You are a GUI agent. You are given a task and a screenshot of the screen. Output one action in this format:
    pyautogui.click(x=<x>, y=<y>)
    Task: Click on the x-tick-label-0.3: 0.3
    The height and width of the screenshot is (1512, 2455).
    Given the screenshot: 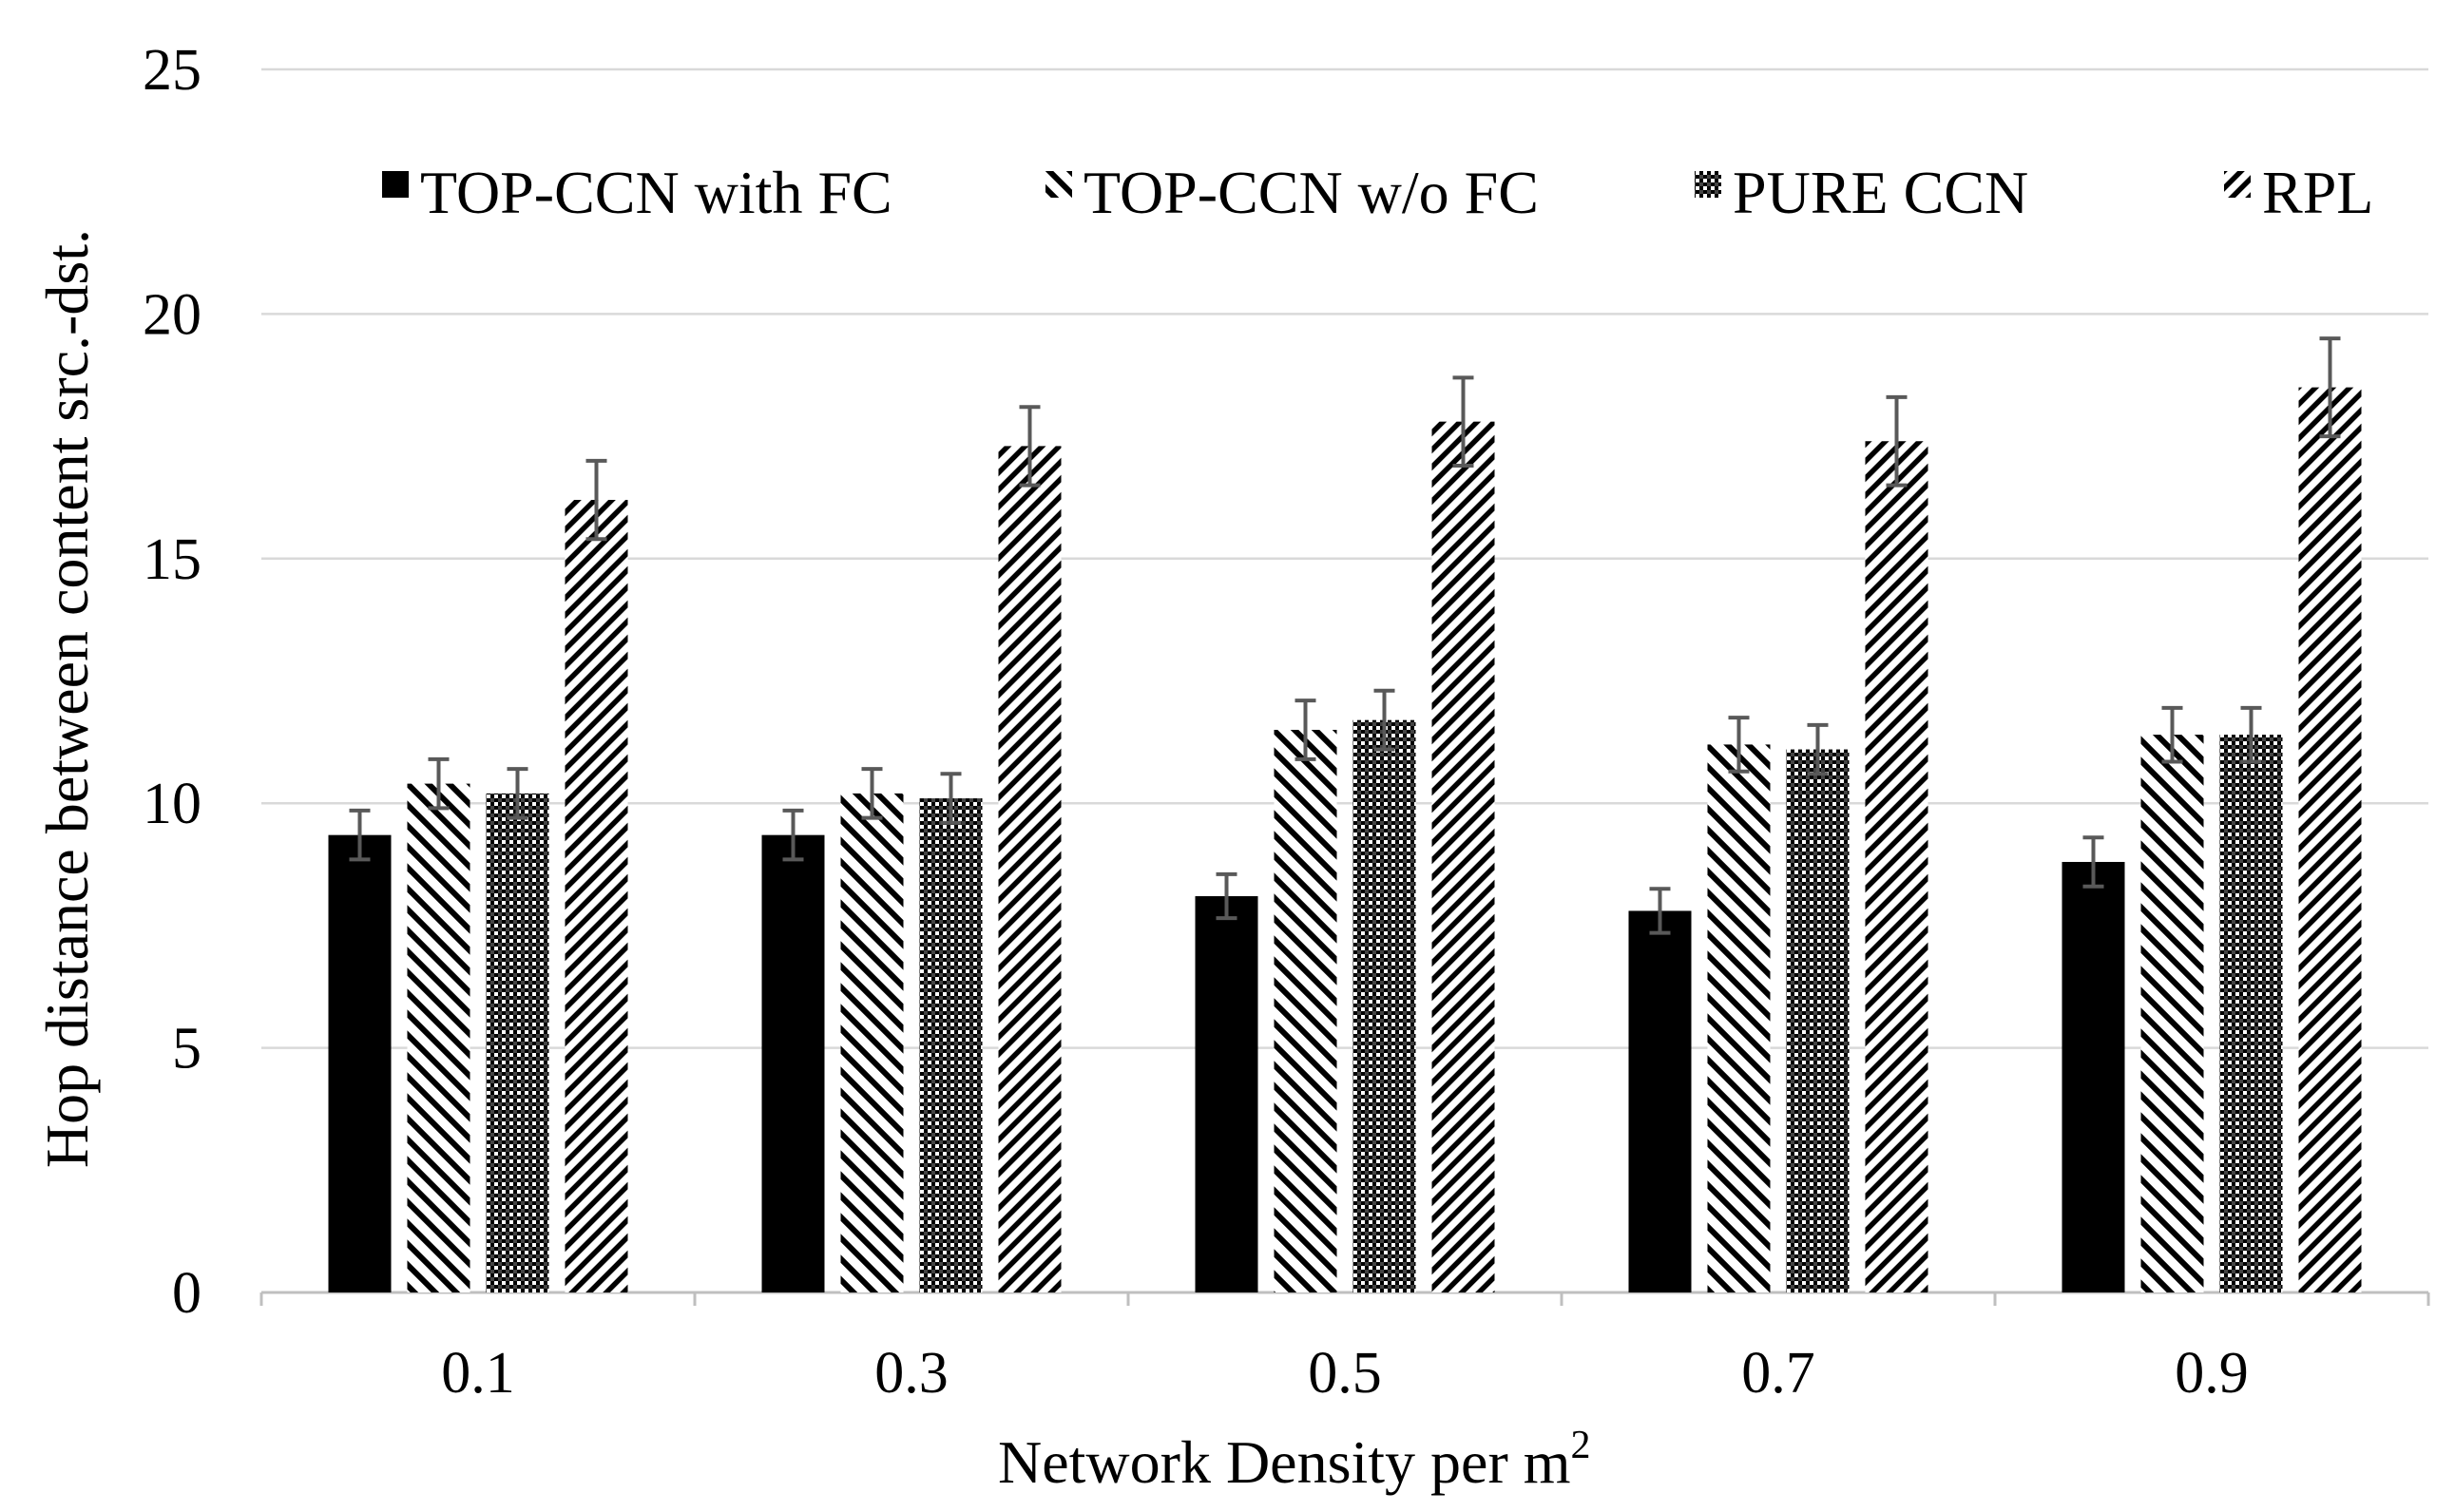 What is the action you would take?
    pyautogui.click(x=911, y=1373)
    